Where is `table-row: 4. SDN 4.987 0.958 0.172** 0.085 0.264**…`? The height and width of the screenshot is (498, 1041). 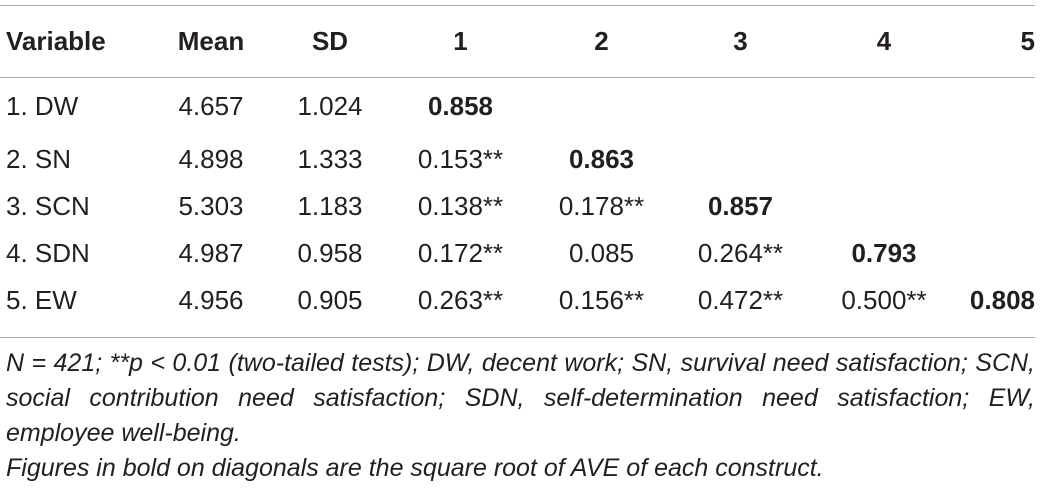
table-row: 4. SDN 4.987 0.958 0.172** 0.085 0.264**… is located at coordinates (517, 253).